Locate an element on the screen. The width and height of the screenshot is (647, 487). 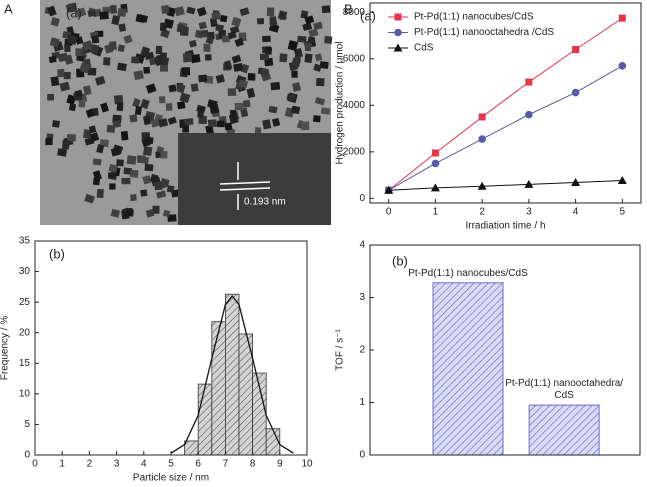
x-tick-label: 7 is located at coordinates (226, 464).